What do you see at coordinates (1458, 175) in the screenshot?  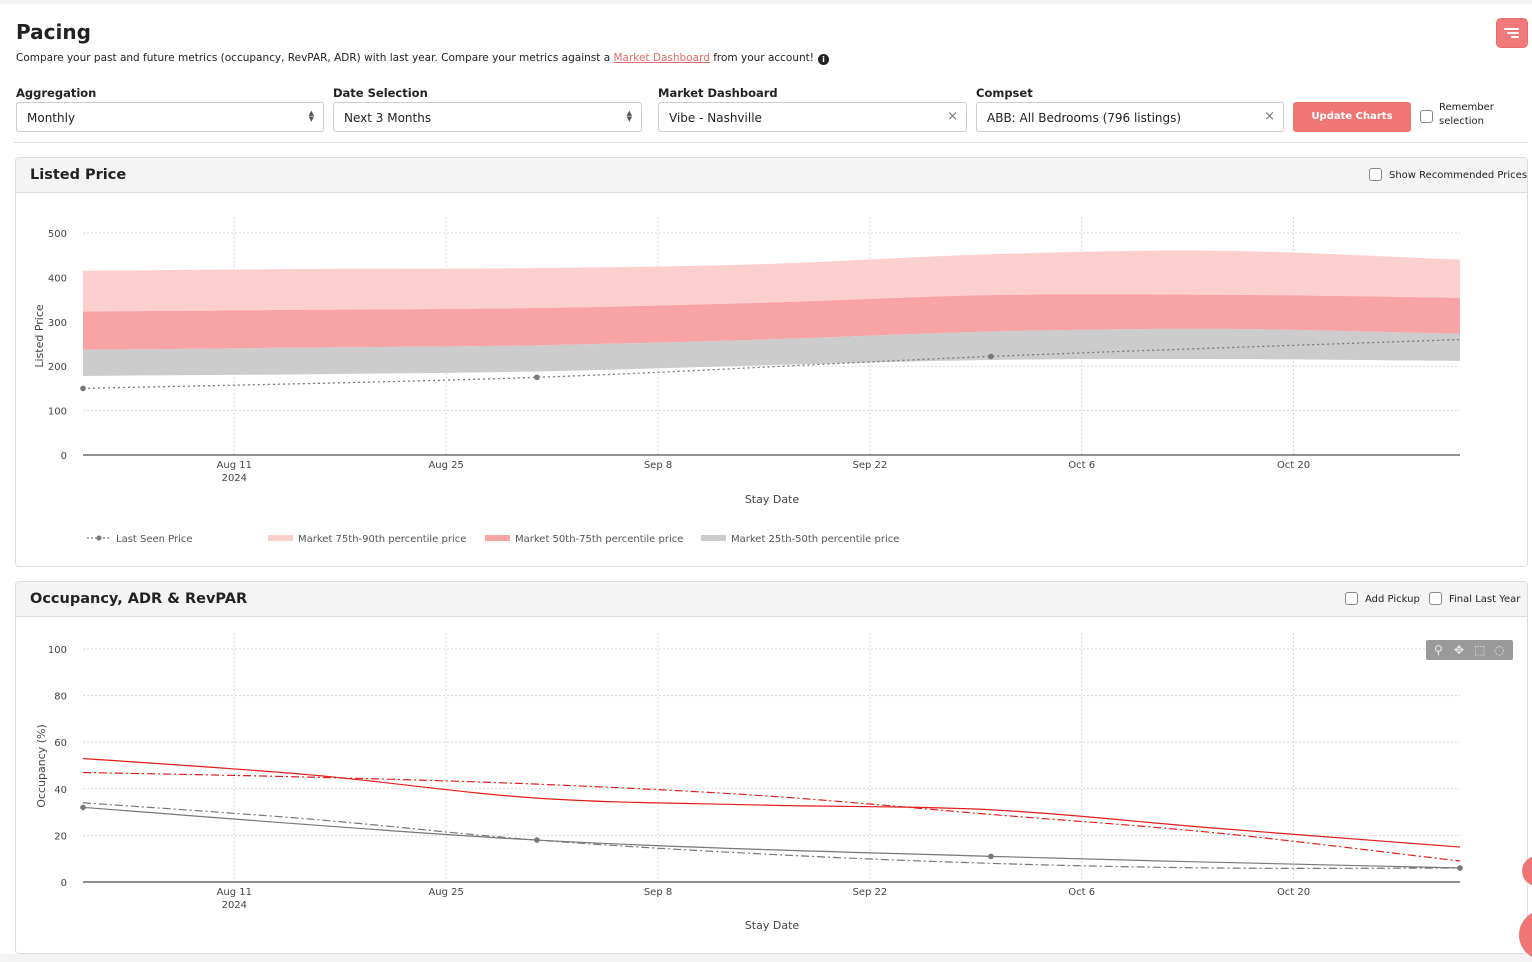 I see `show-recommended-prices-label: Show Recommended Prices` at bounding box center [1458, 175].